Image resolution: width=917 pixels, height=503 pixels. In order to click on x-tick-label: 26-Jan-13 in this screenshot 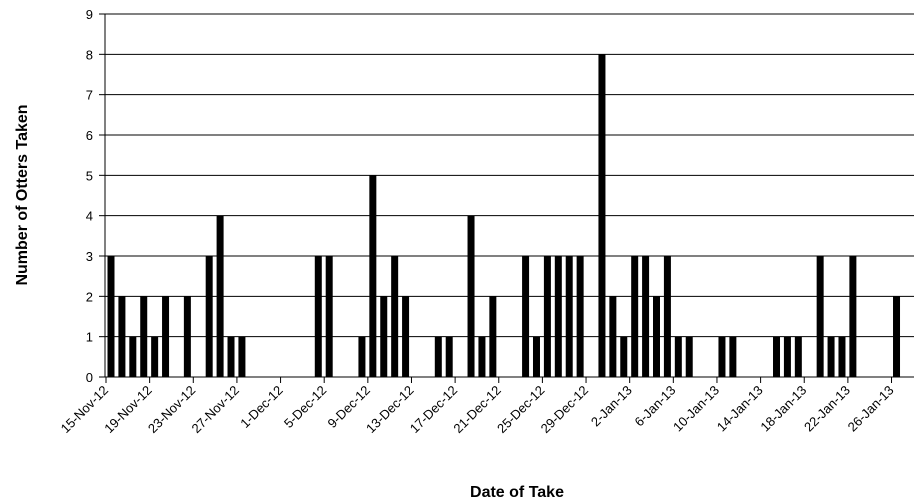, I will do `click(871, 409)`.